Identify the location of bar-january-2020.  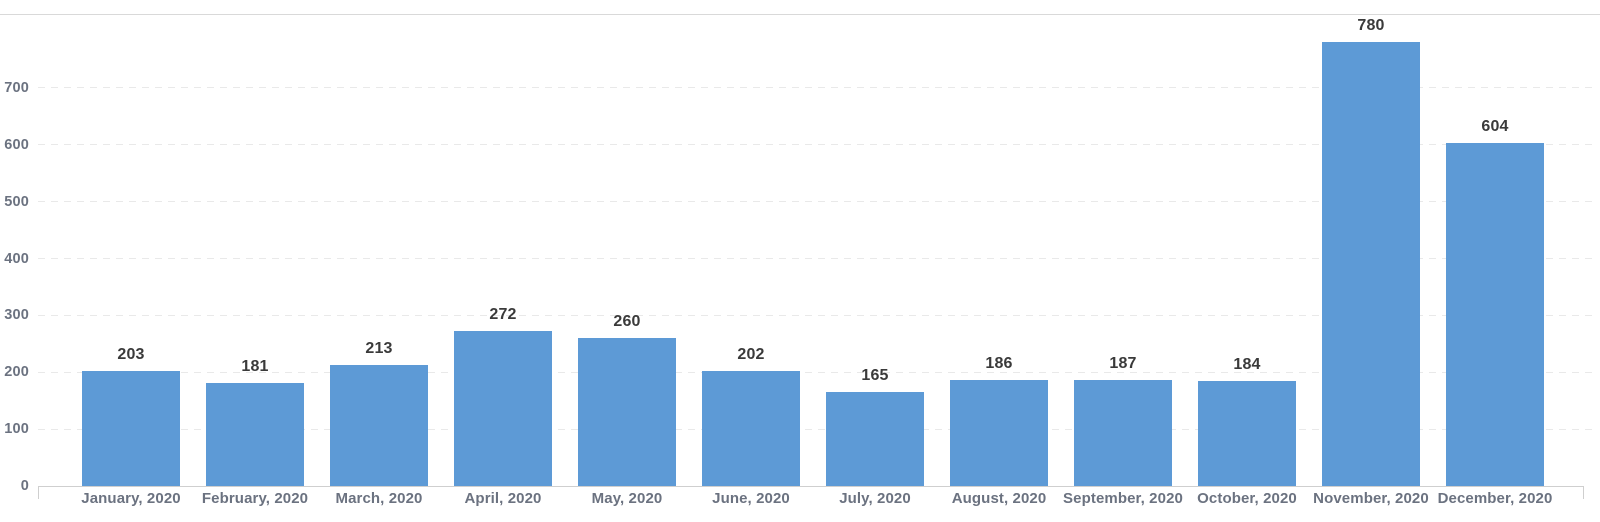
(131, 428).